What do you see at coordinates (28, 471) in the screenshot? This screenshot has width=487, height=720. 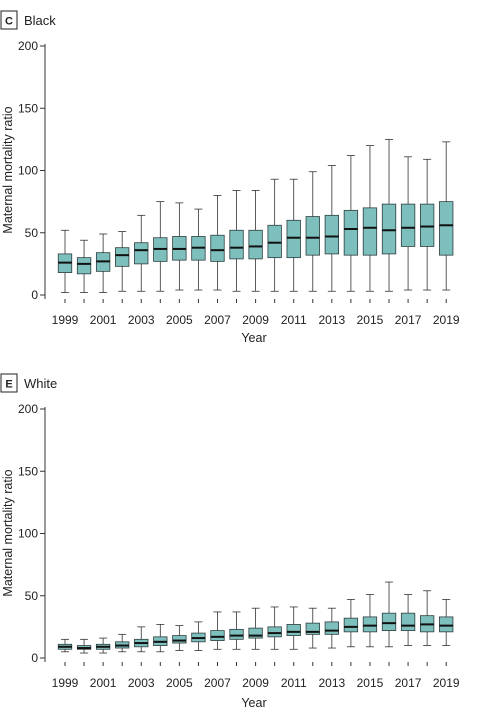 I see `y-tick-label: 150` at bounding box center [28, 471].